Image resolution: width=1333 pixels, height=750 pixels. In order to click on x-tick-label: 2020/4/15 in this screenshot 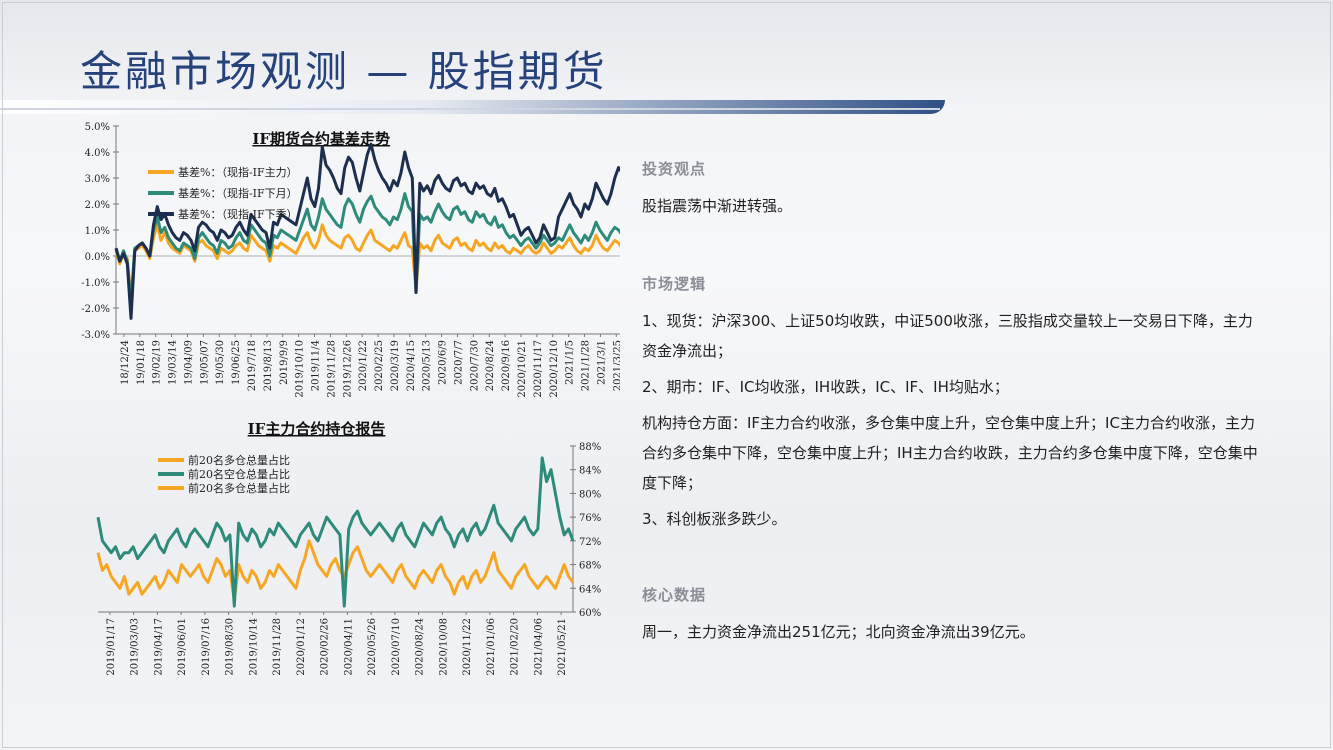, I will do `click(411, 365)`.